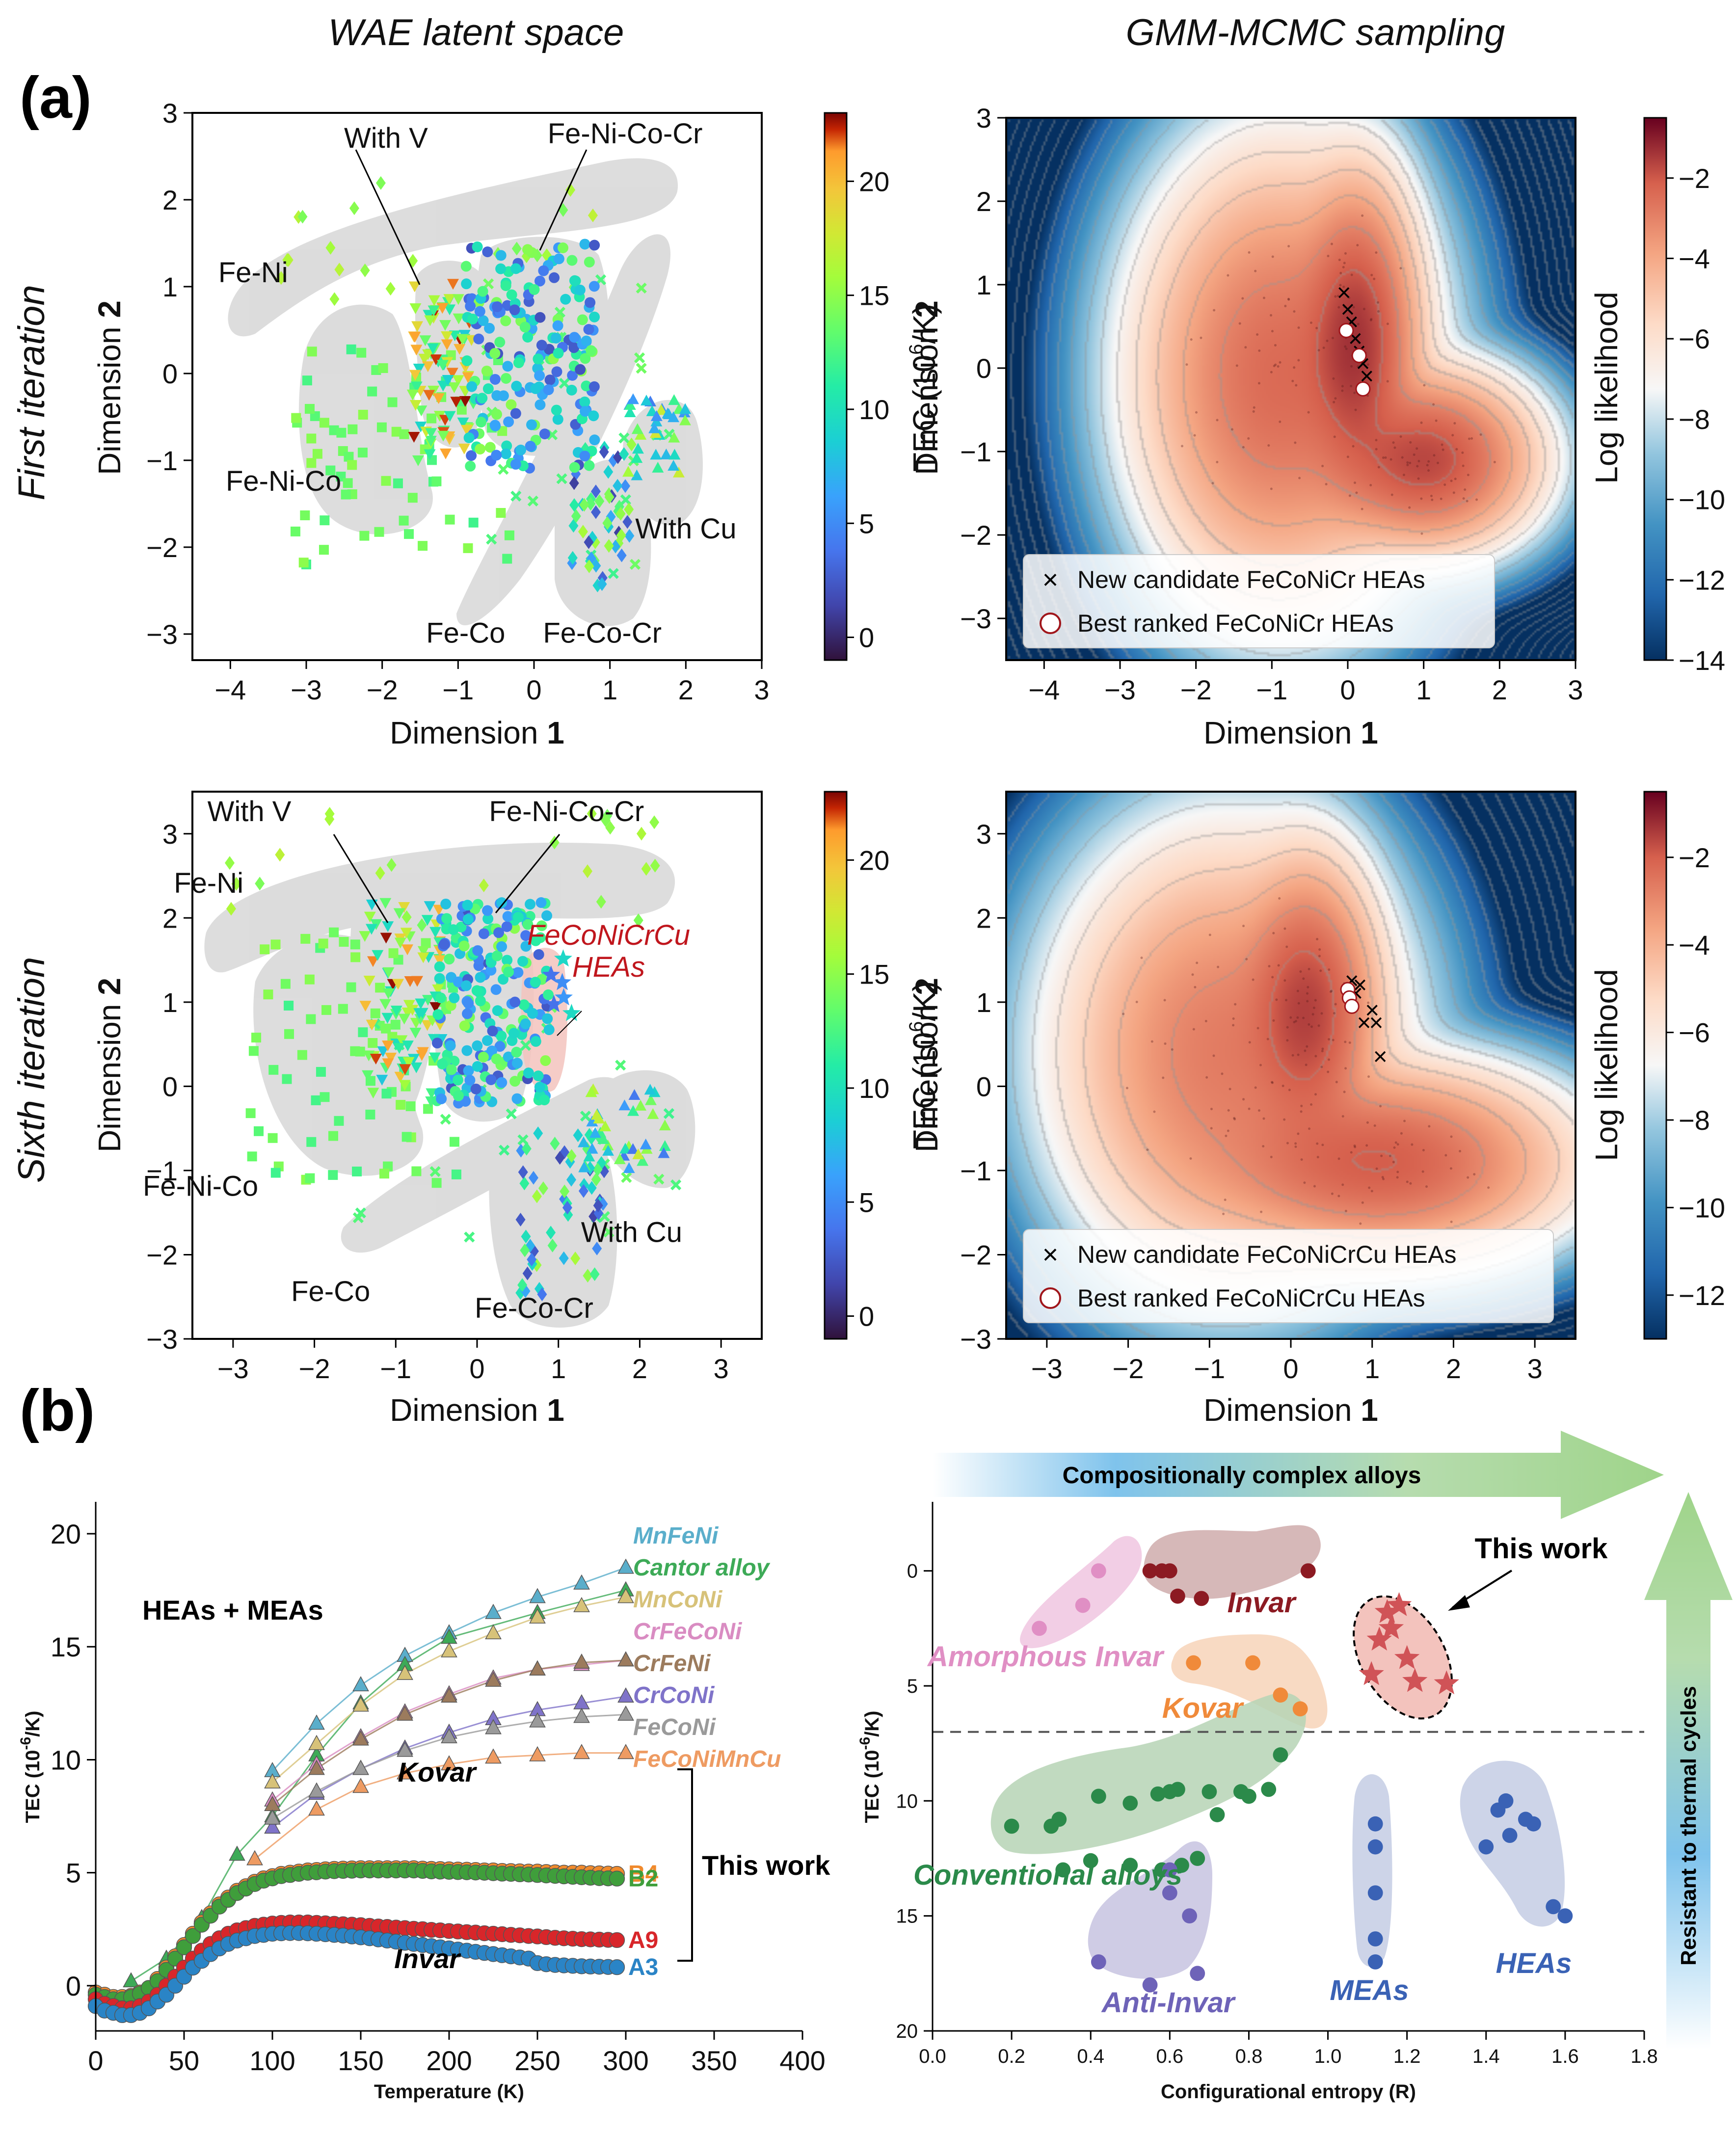 Image resolution: width=1736 pixels, height=2133 pixels. Describe the element at coordinates (1695, 1076) in the screenshot. I see `colorbar-ticks: −12 −10 −8 −6 −4 −2` at that location.